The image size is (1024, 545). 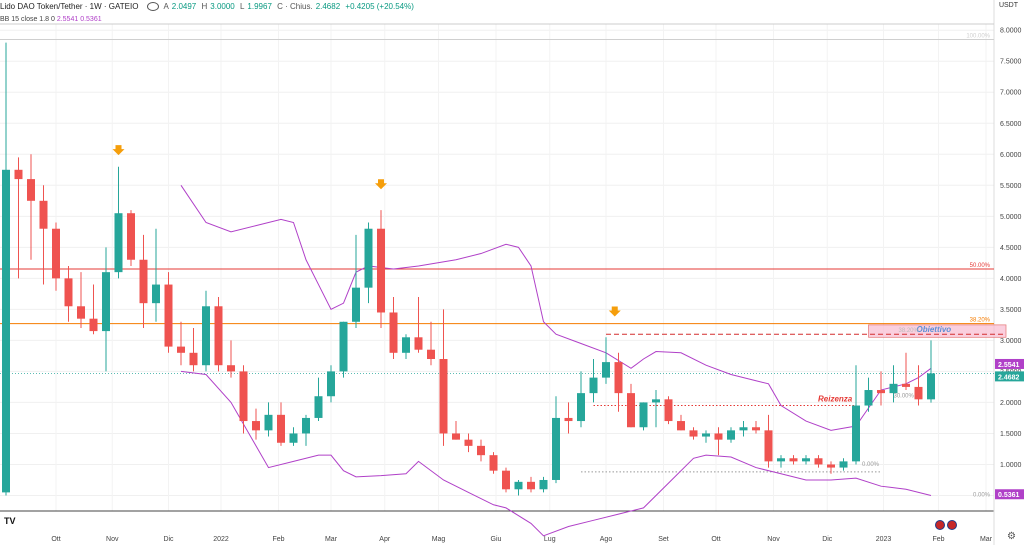 What do you see at coordinates (328, 6) in the screenshot?
I see `close-value: 2.4682` at bounding box center [328, 6].